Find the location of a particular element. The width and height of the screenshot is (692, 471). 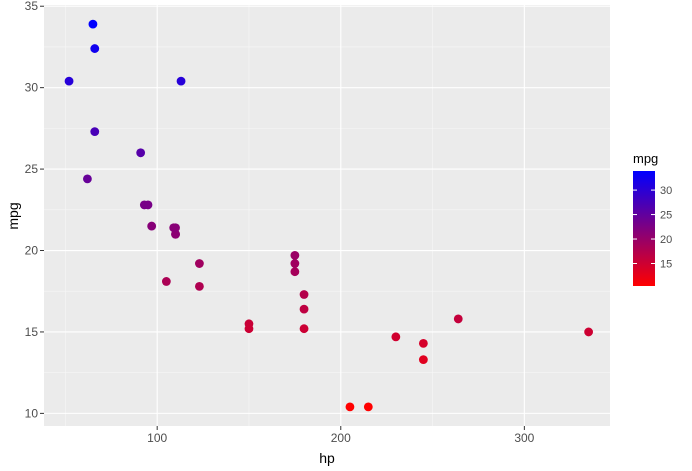

y-tick-label: 15 is located at coordinates (32, 332).